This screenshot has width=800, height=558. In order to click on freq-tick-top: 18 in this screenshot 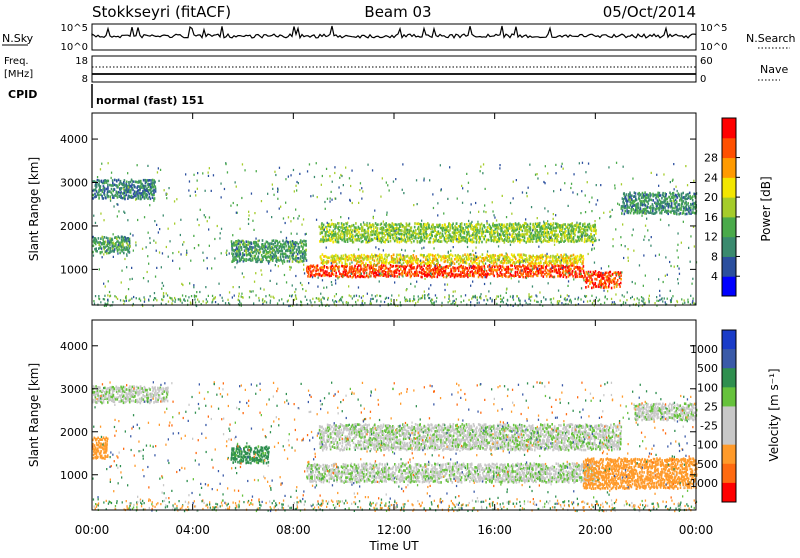, I will do `click(81, 61)`.